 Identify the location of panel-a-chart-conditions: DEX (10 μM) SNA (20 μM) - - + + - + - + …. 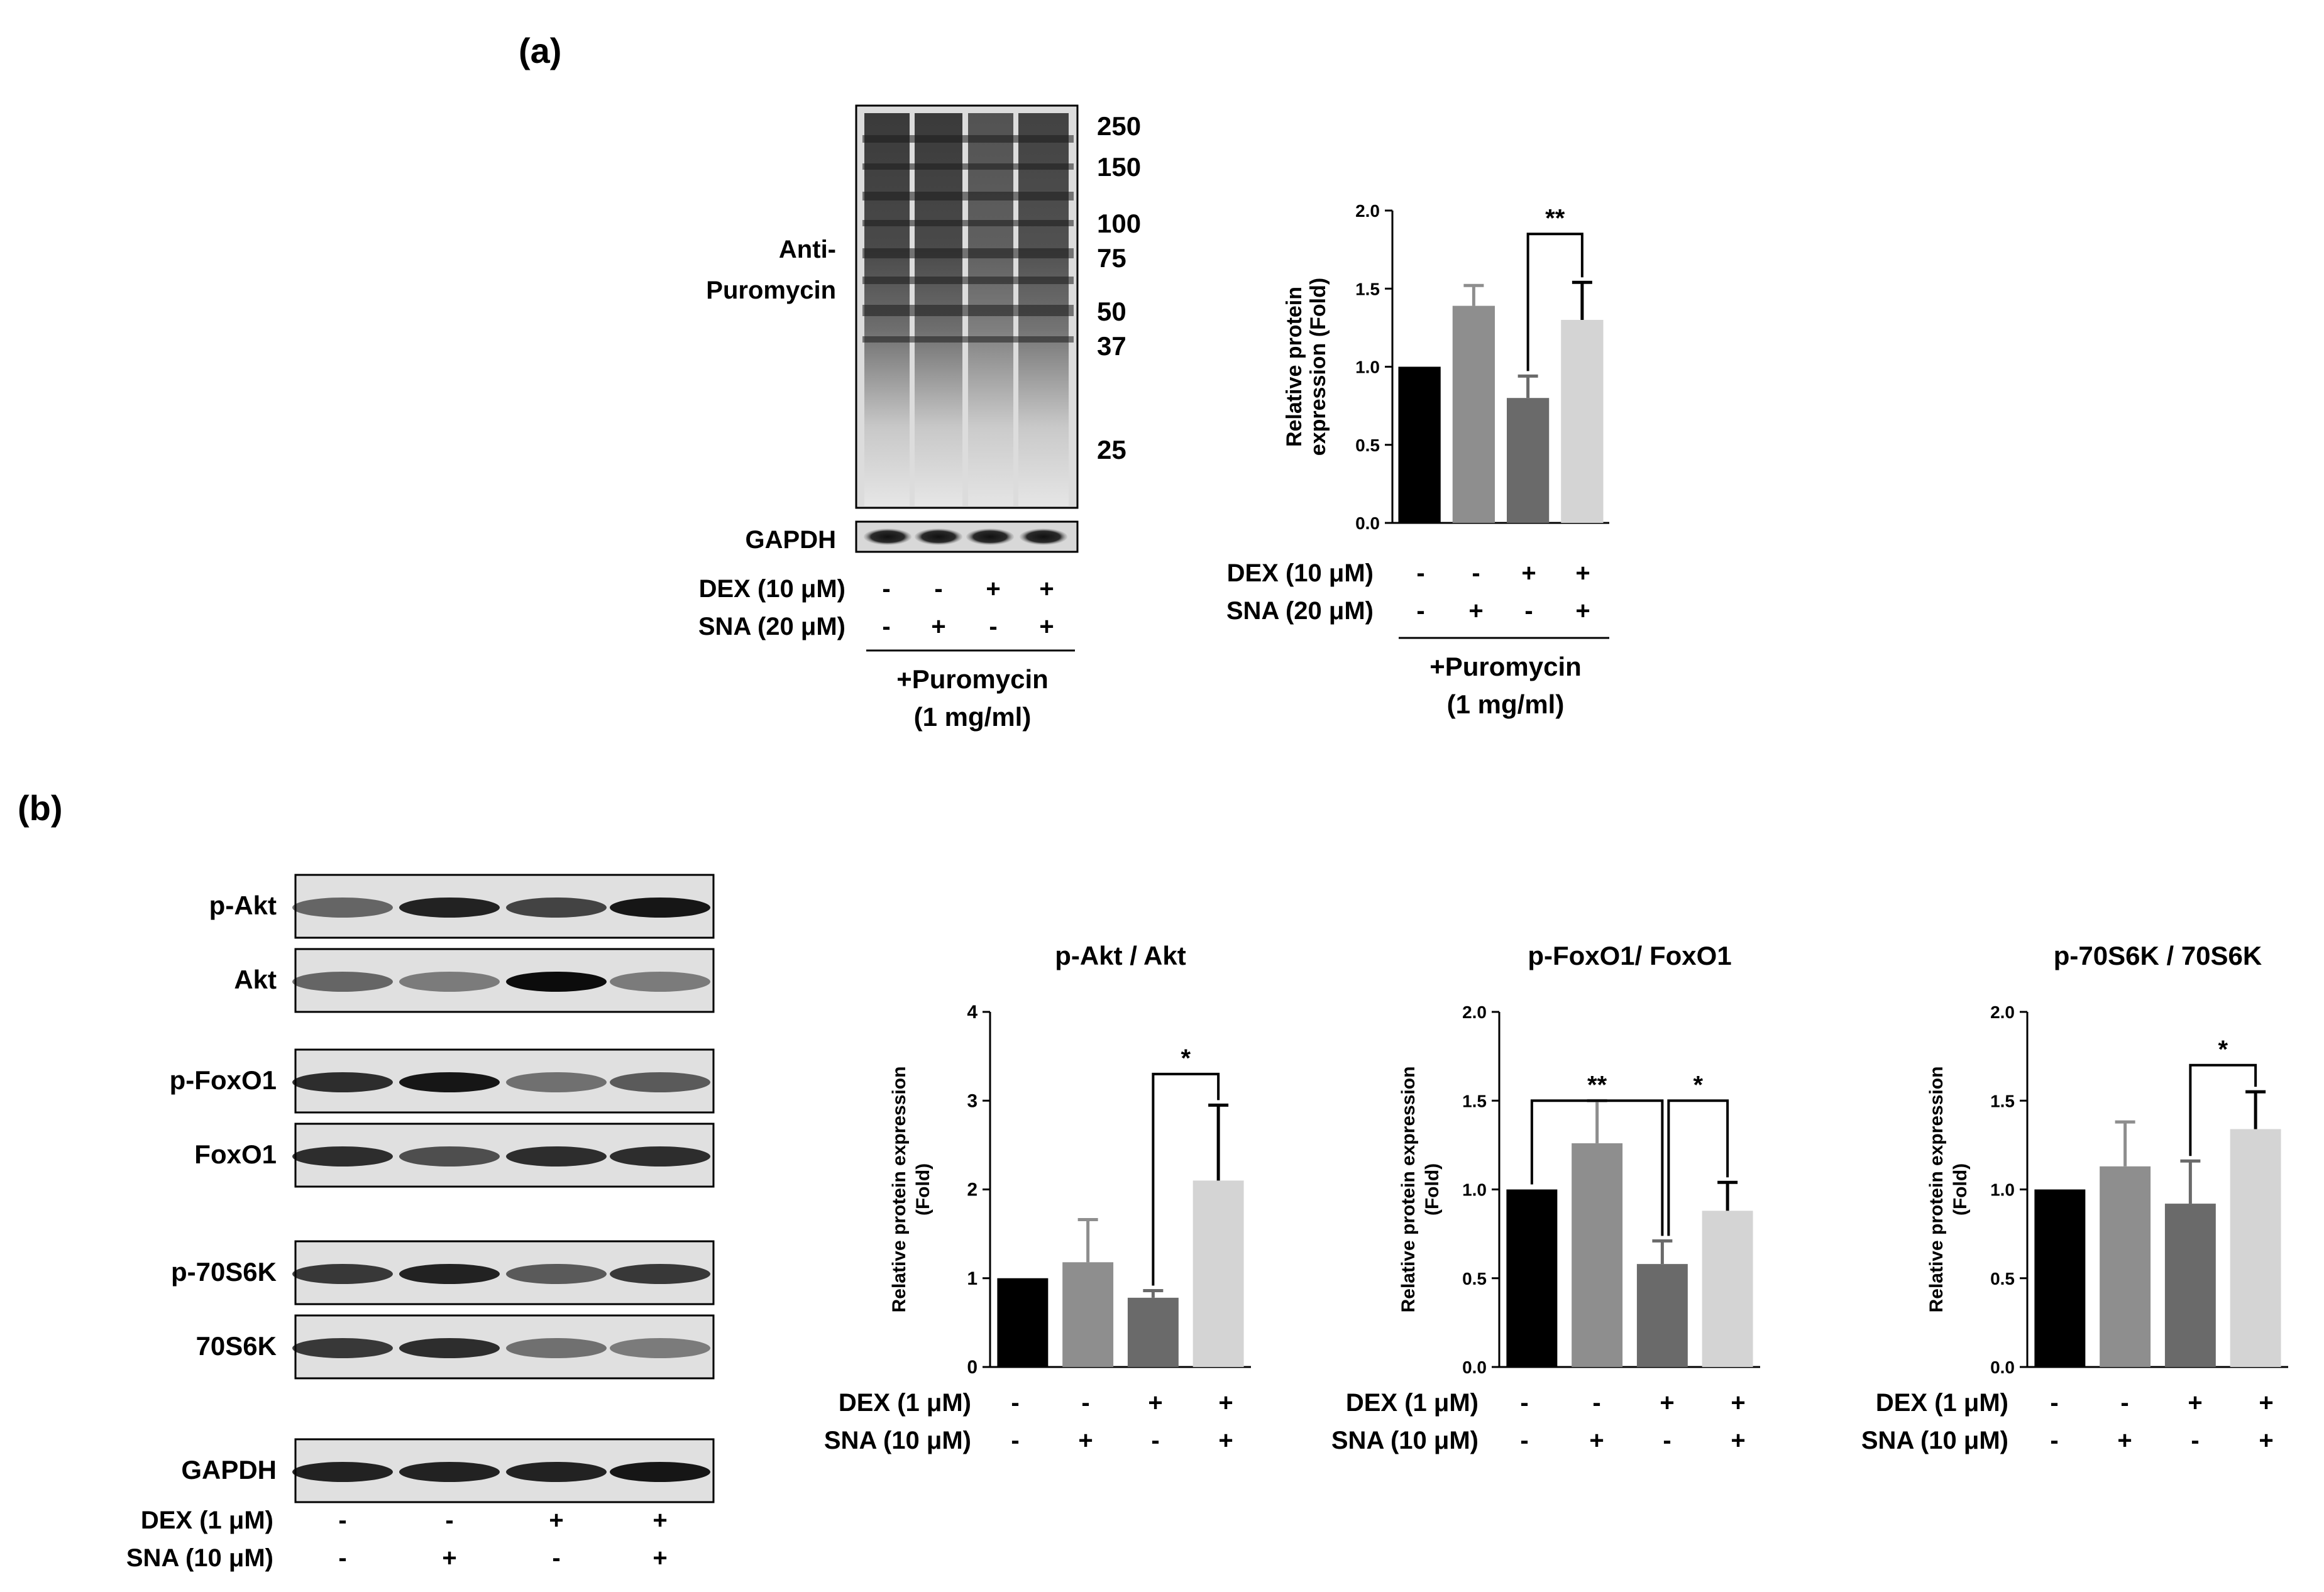
(1417, 639).